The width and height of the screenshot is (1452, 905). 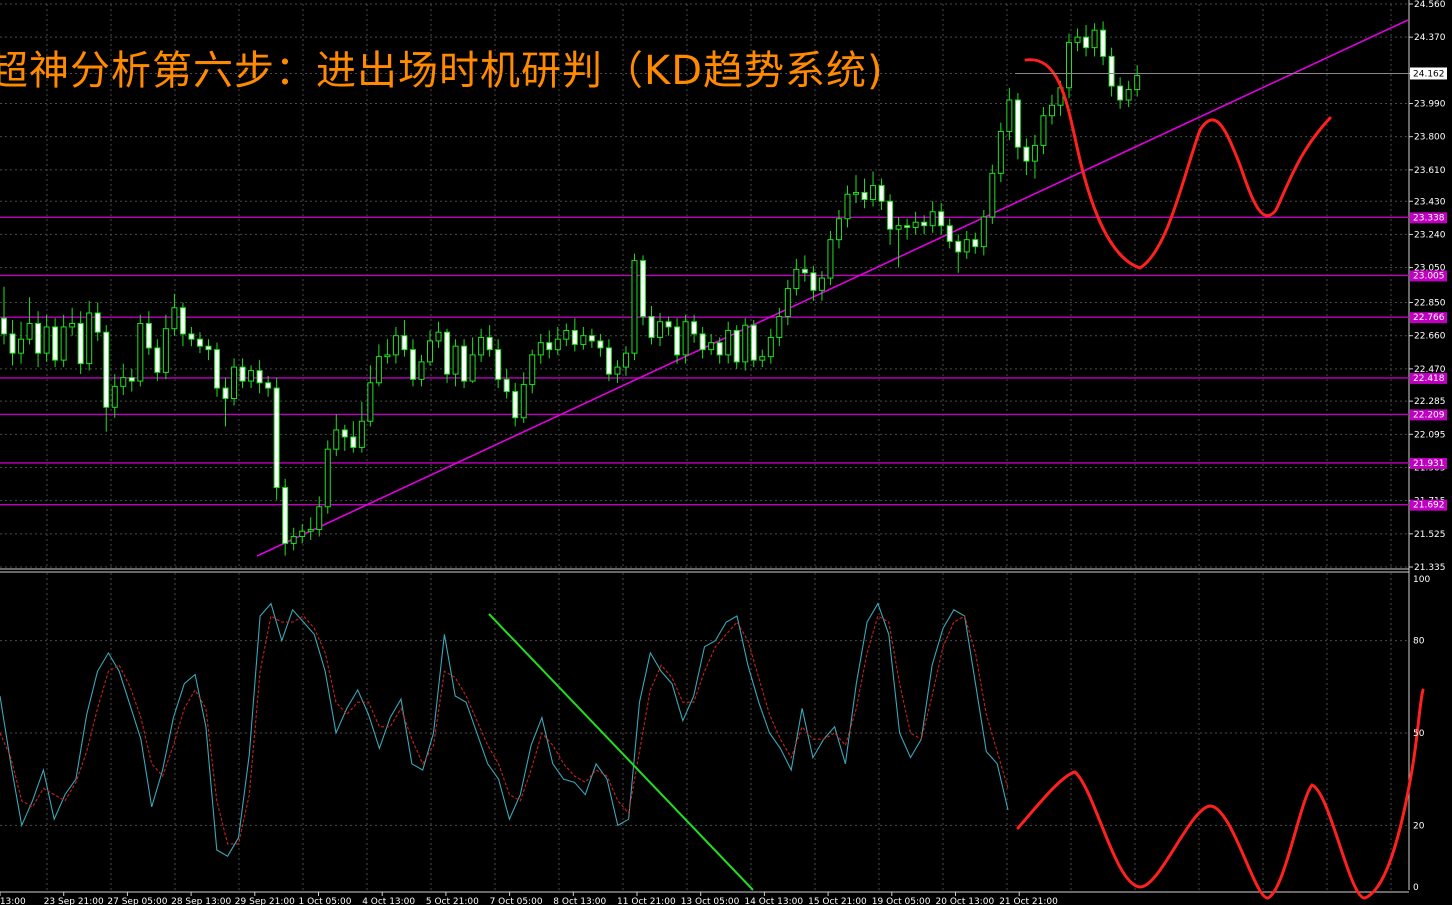 I want to click on stoch-tick-label: 50, so click(x=1419, y=734).